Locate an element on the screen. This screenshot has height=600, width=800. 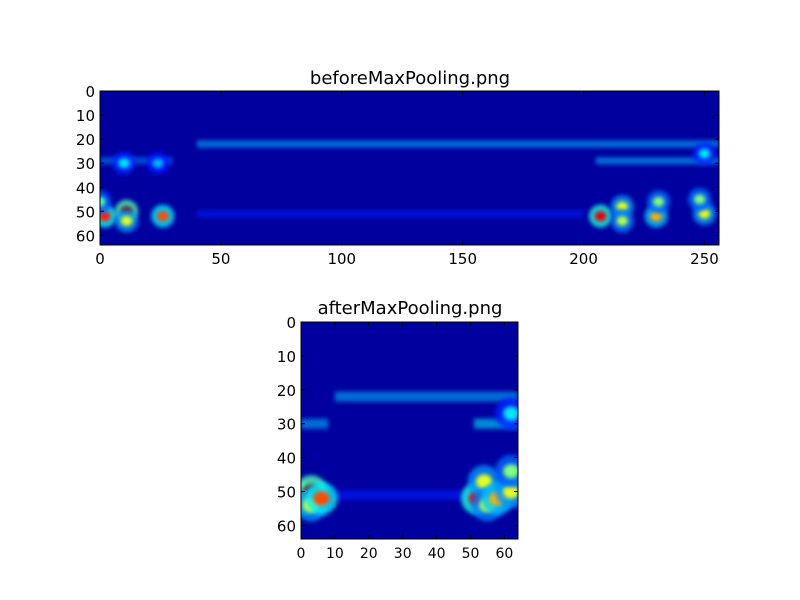
x-tick-label: 10 is located at coordinates (335, 554).